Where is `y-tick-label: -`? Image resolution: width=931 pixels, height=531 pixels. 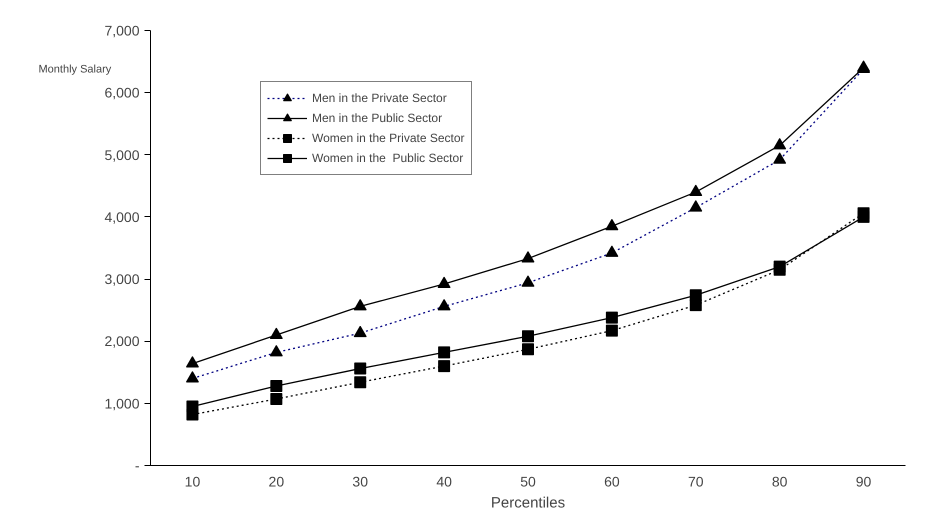 y-tick-label: - is located at coordinates (137, 466).